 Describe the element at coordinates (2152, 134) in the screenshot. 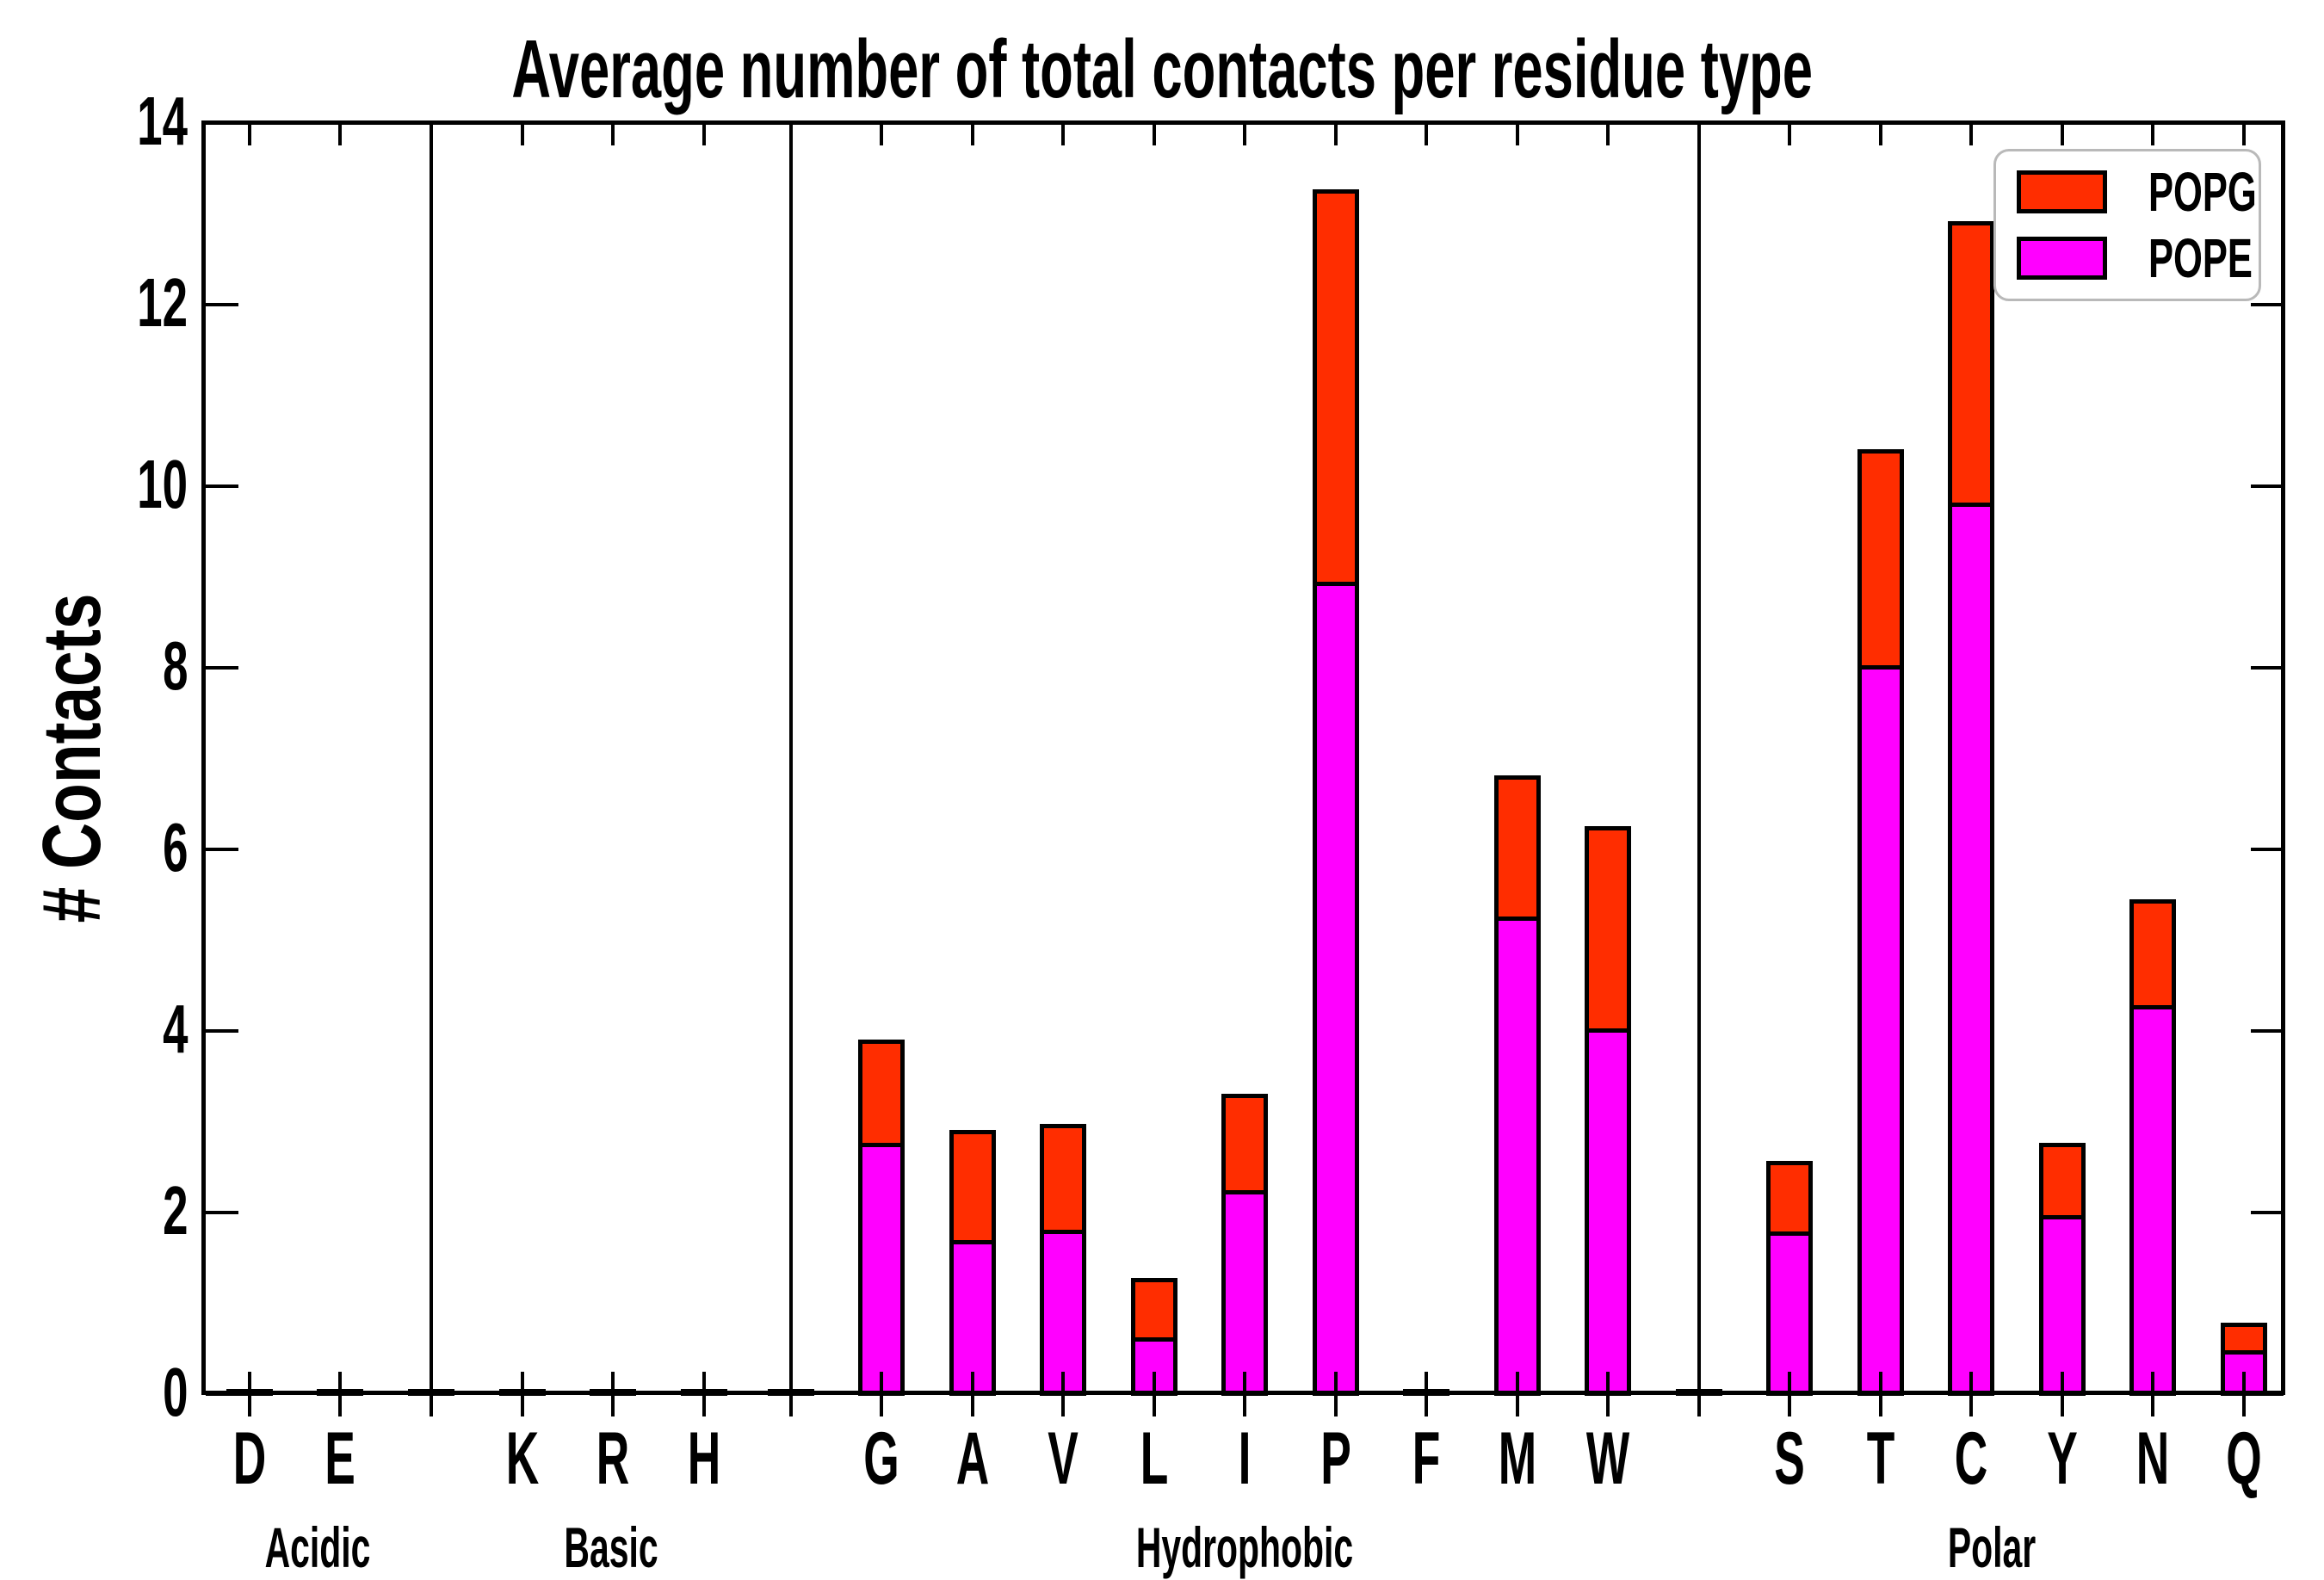

I see `x-tick-top-N` at that location.